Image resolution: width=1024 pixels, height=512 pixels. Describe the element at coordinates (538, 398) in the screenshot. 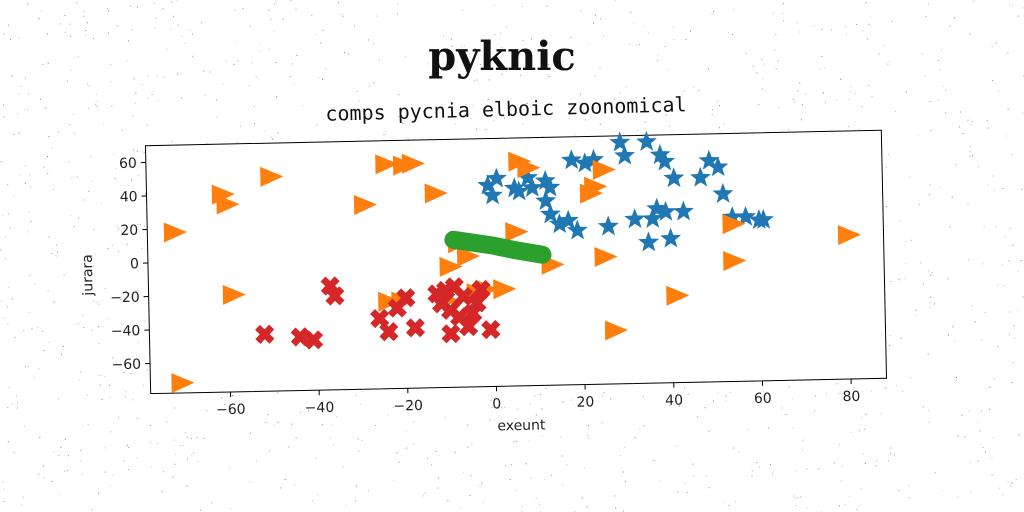

I see `x-axis: −60 −40 −20 0 20 40 60 80` at that location.